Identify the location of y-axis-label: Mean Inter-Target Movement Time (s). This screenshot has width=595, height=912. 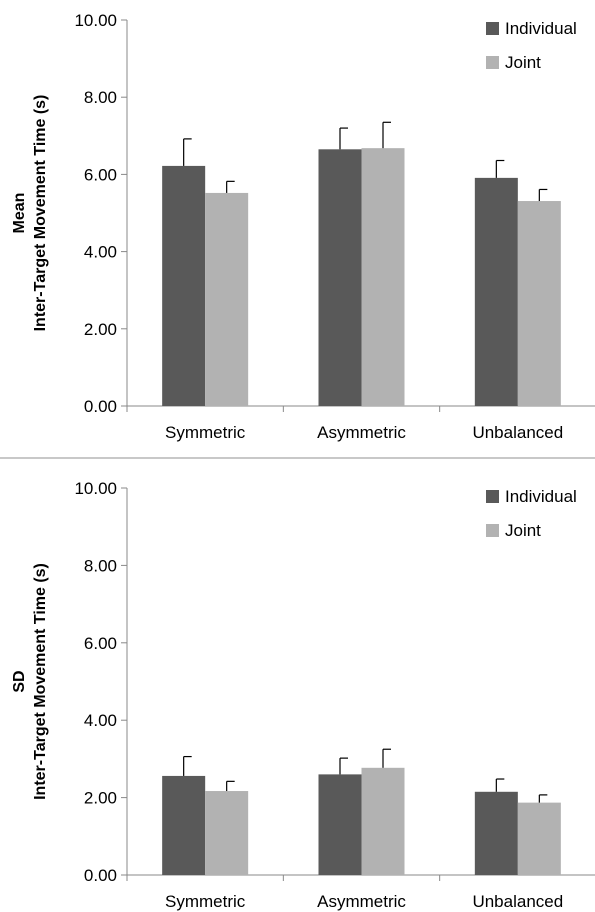
(30, 213).